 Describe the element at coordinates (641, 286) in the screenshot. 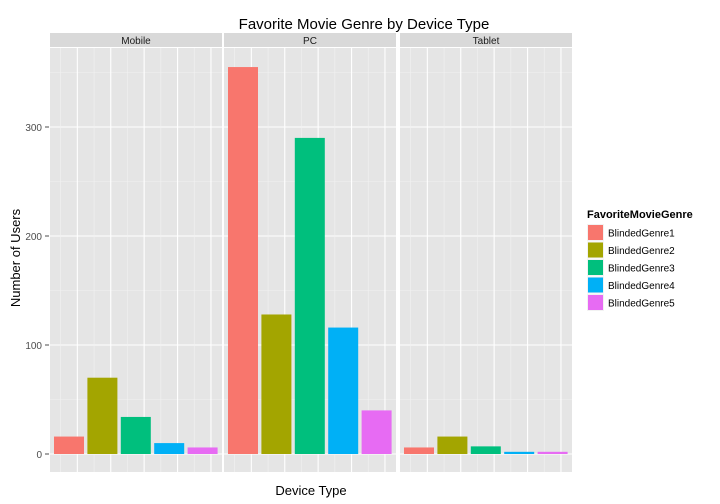

I see `legend-label: BlindedGenre4` at that location.